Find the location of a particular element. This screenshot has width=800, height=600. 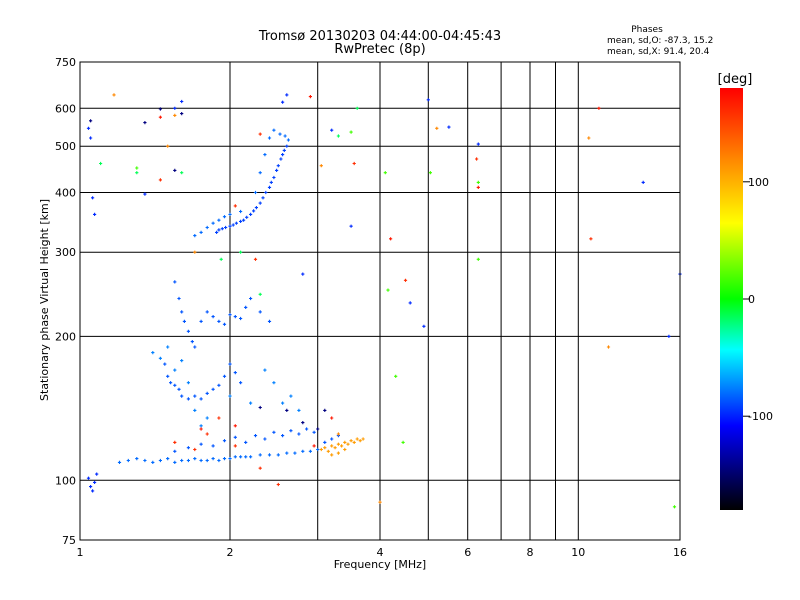

stats-heading: Phases is located at coordinates (647, 30).